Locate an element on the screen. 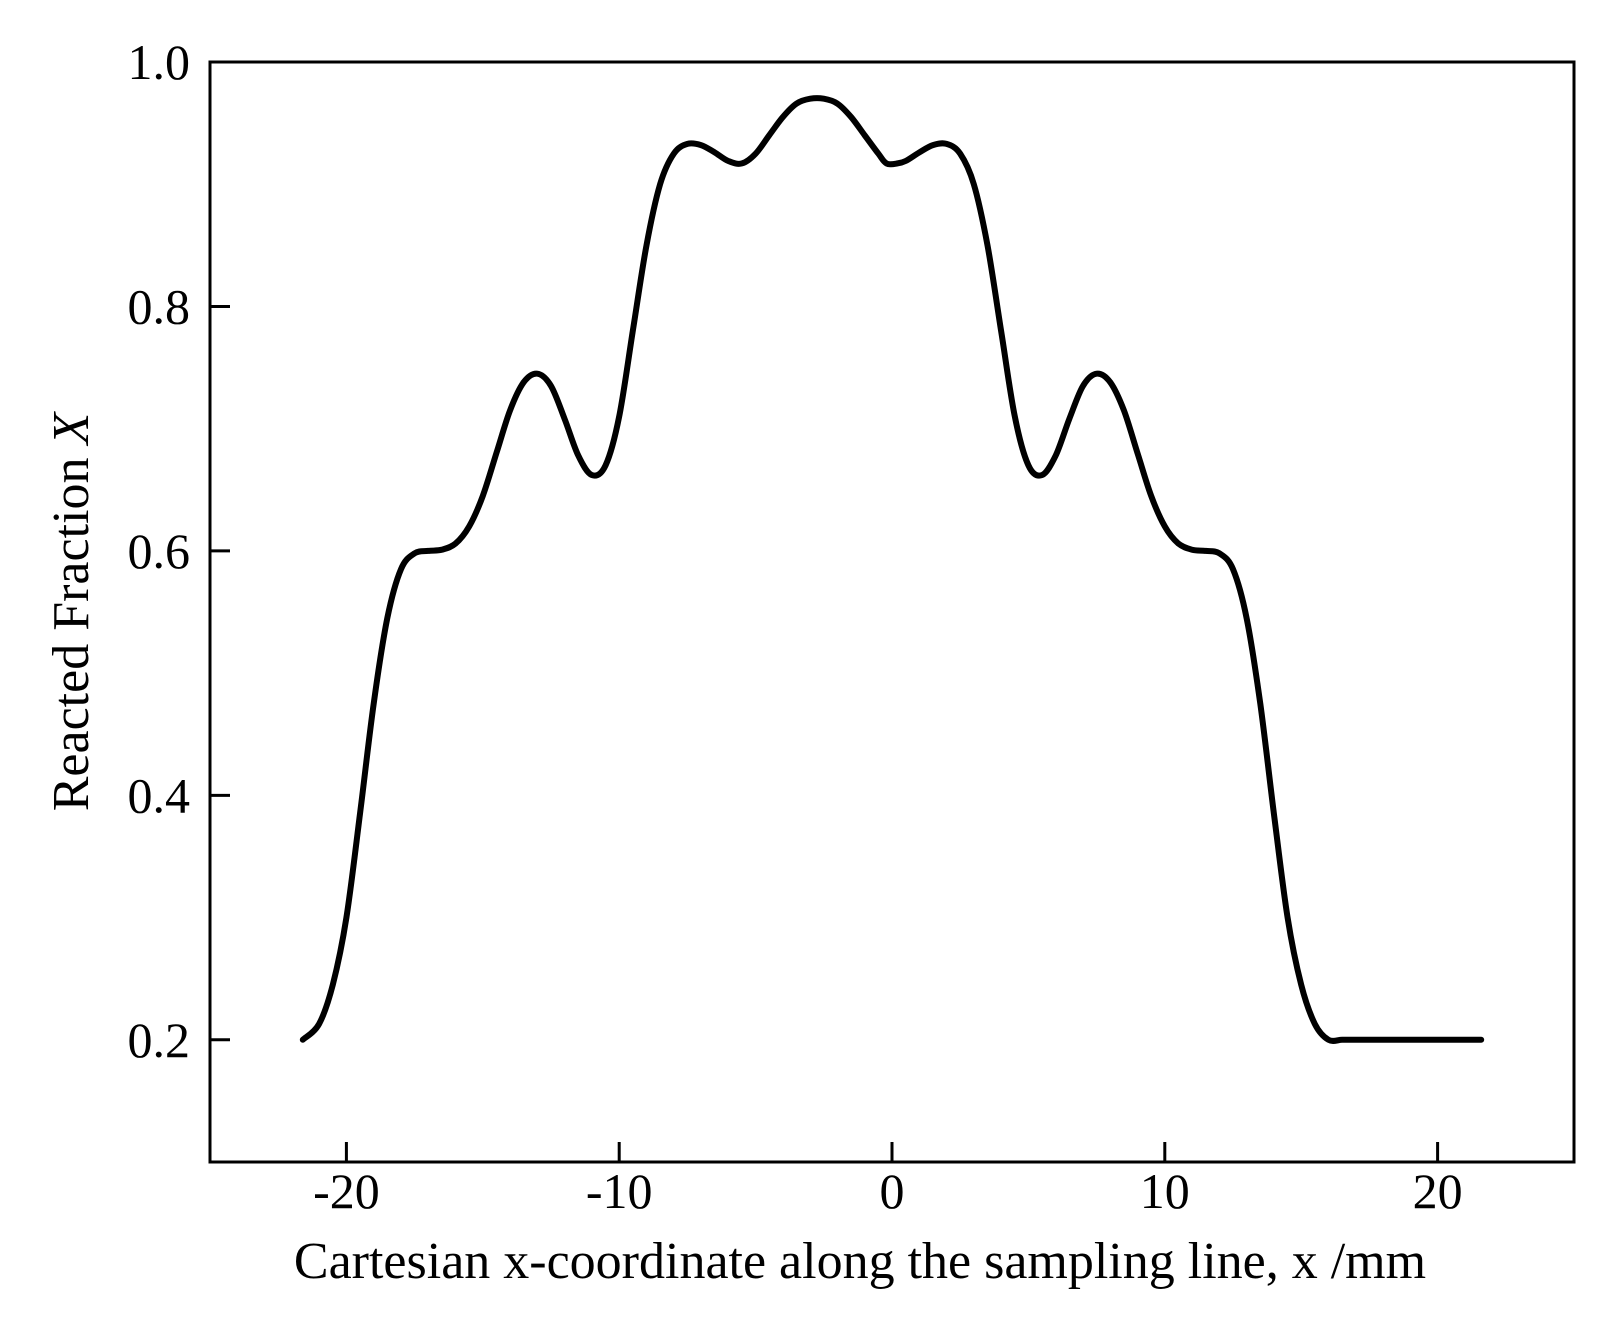  x-tick-label: -20 is located at coordinates (346, 1191).